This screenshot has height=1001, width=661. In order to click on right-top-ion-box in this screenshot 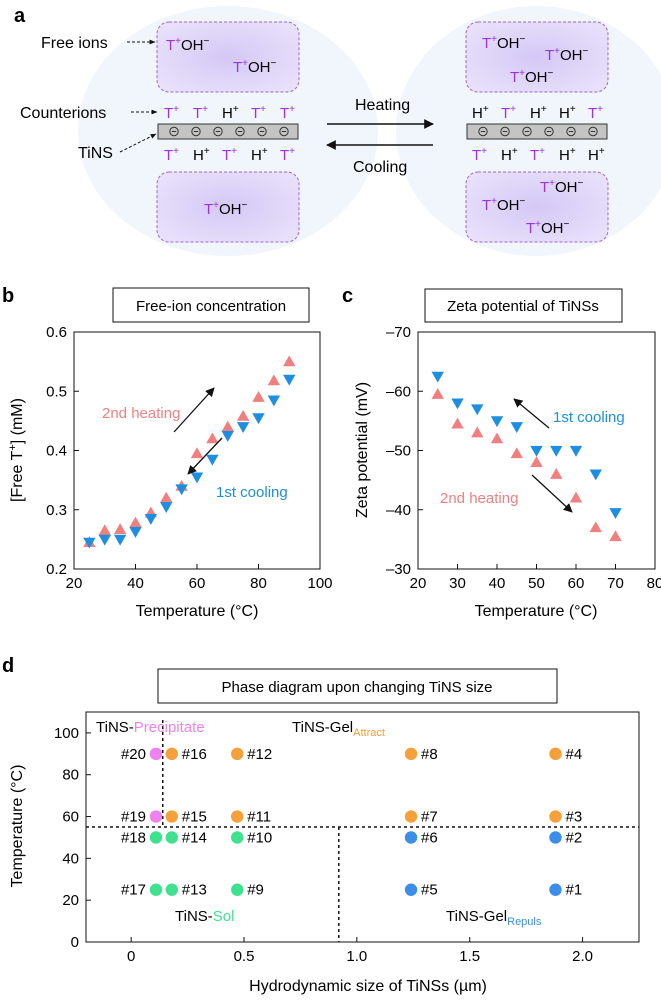, I will do `click(537, 57)`.